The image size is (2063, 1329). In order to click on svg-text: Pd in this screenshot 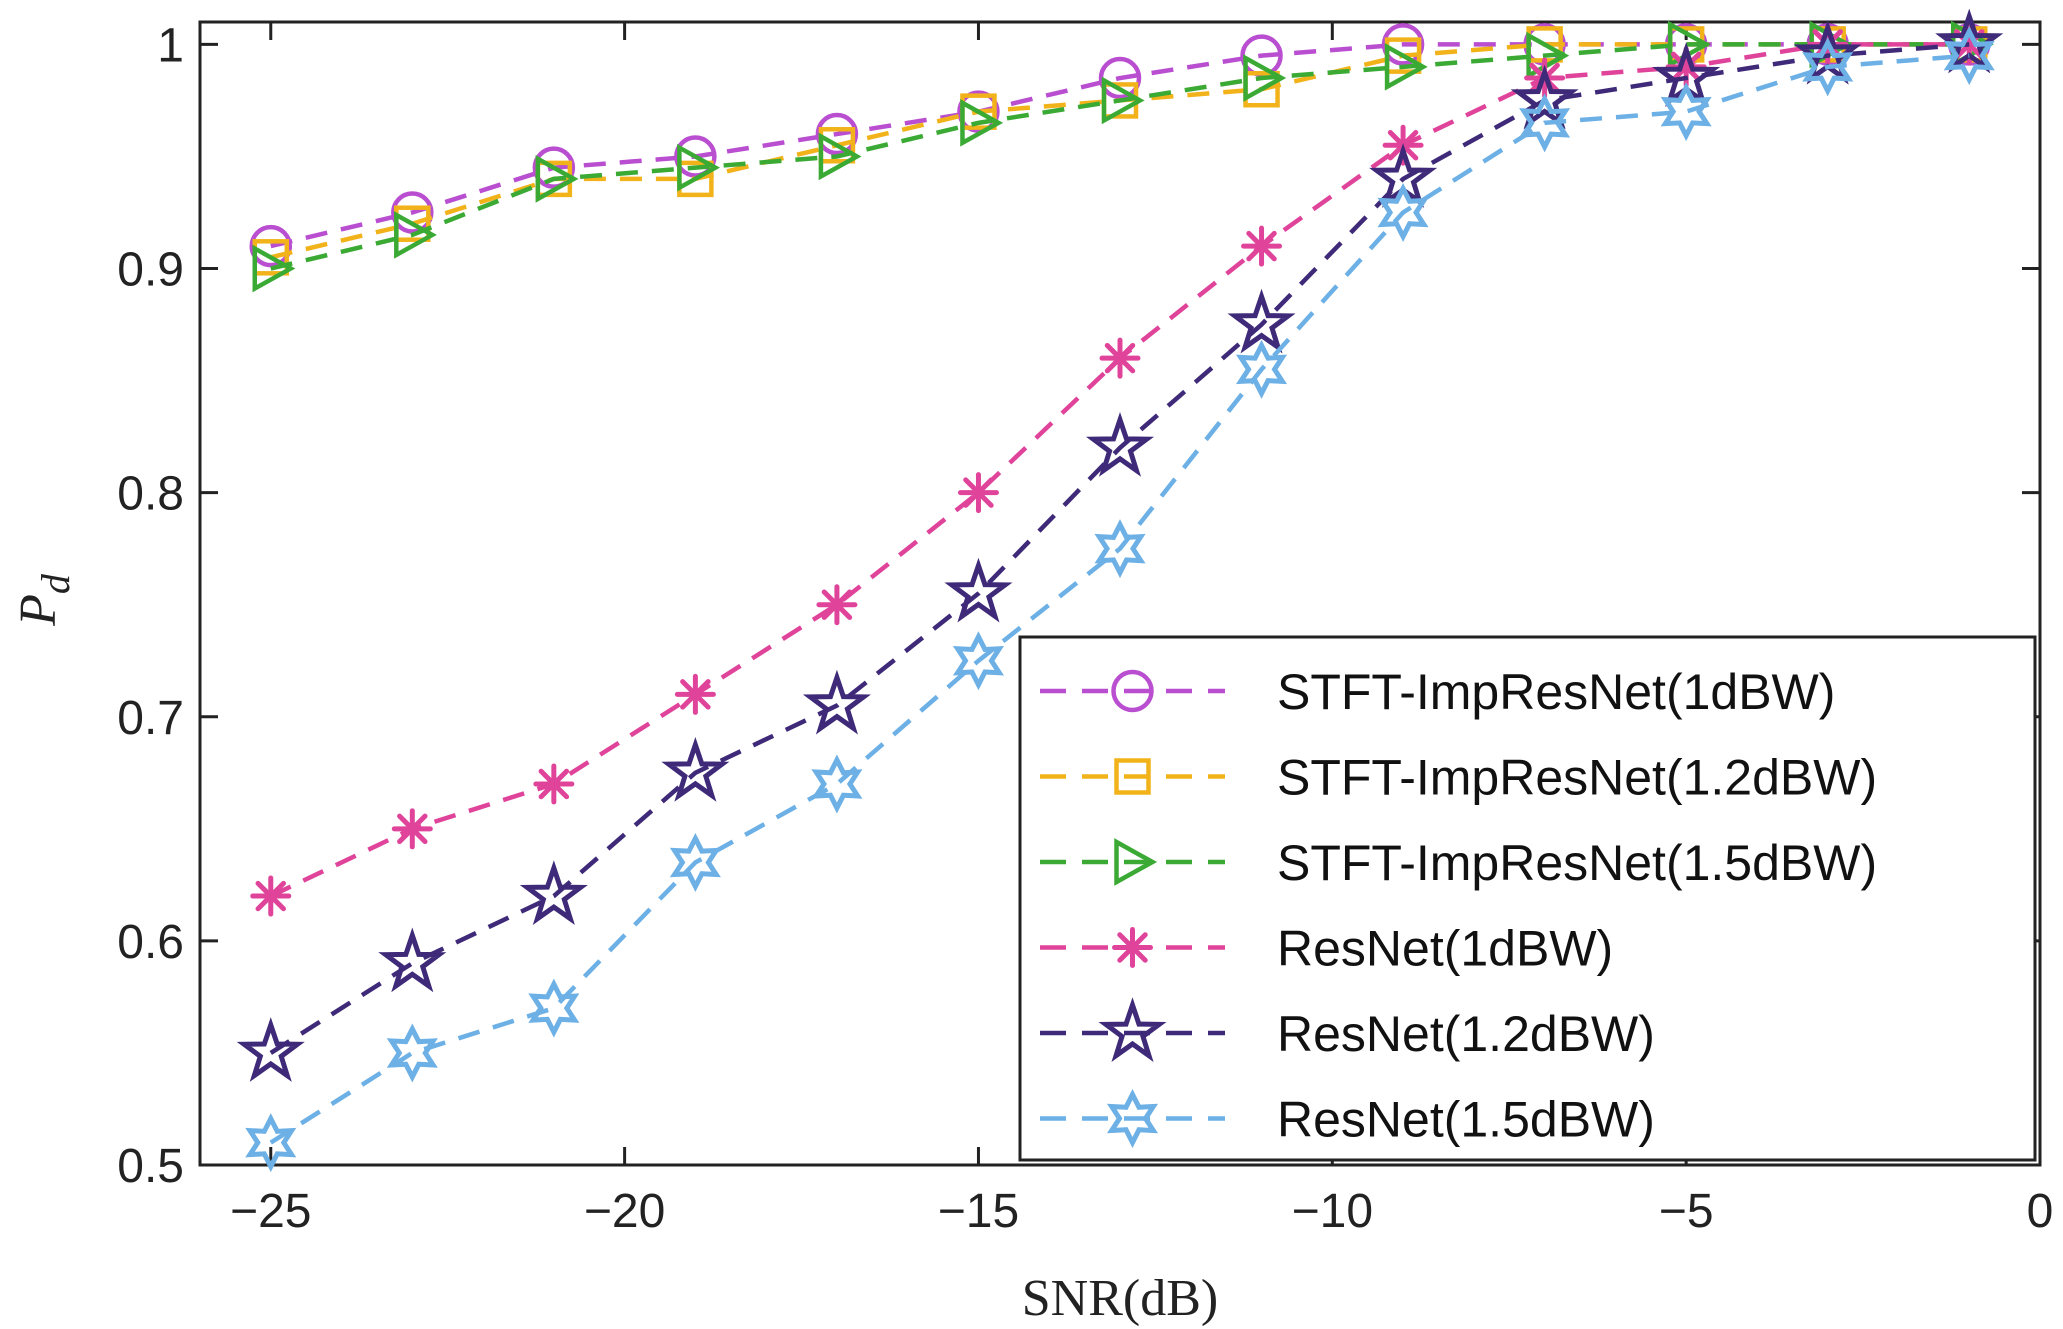, I will do `click(44, 600)`.